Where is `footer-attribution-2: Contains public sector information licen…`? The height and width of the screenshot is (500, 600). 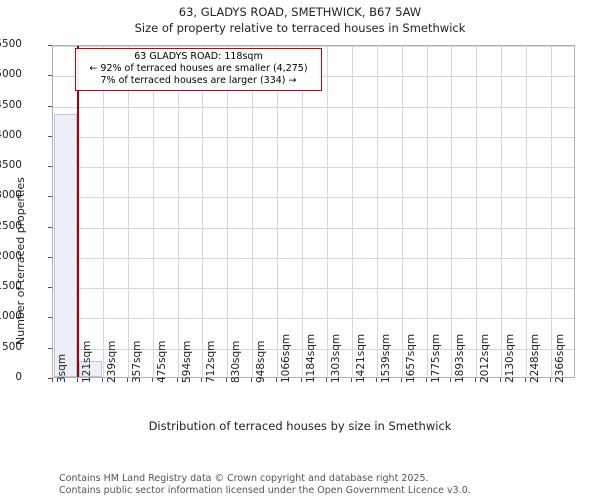 footer-attribution-2: Contains public sector information licen… is located at coordinates (265, 490).